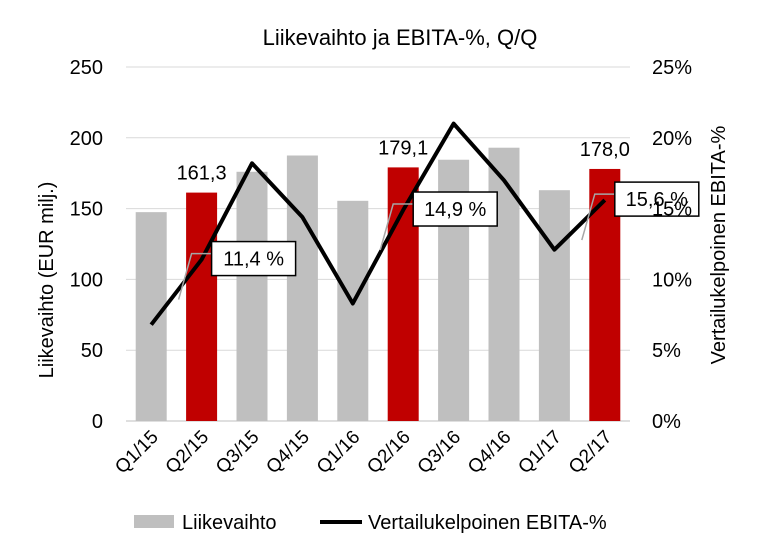 The width and height of the screenshot is (773, 554). What do you see at coordinates (86, 68) in the screenshot?
I see `left-tick-label: 250` at bounding box center [86, 68].